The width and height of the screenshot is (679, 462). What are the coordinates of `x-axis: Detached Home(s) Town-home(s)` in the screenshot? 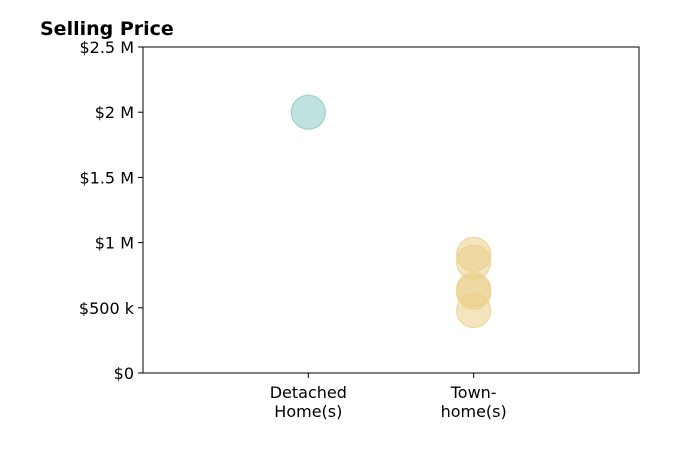 It's located at (388, 397).